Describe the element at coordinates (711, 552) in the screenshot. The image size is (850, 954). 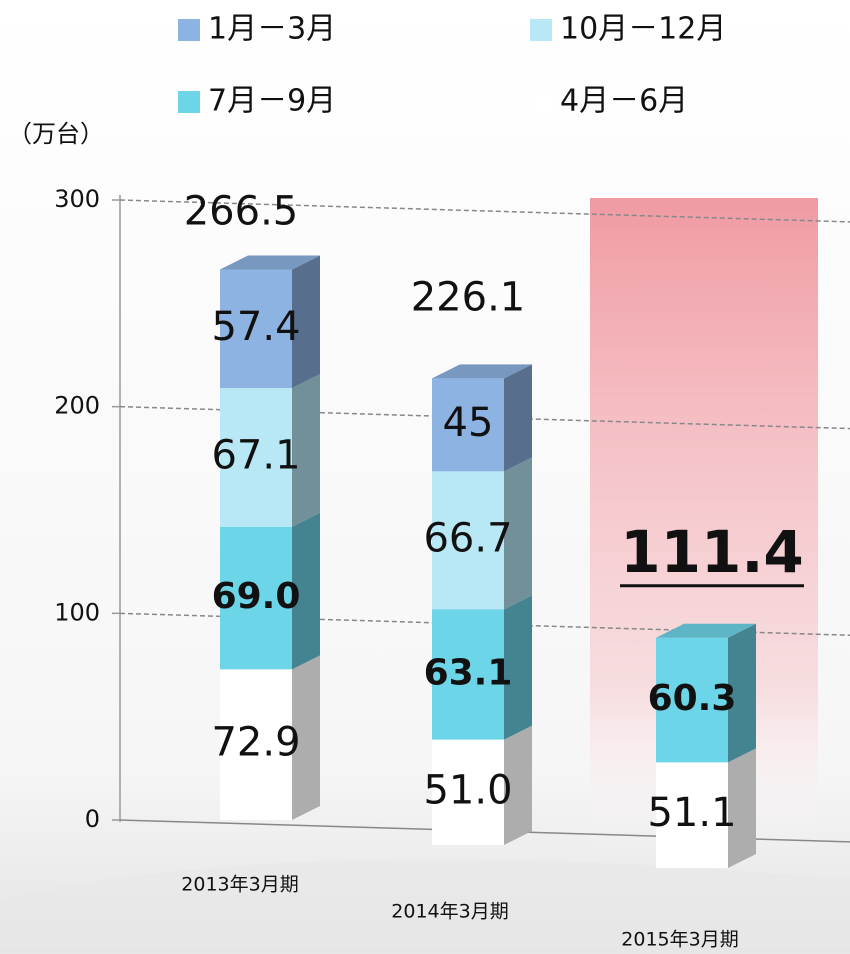
I see `total-label: 111.4` at that location.